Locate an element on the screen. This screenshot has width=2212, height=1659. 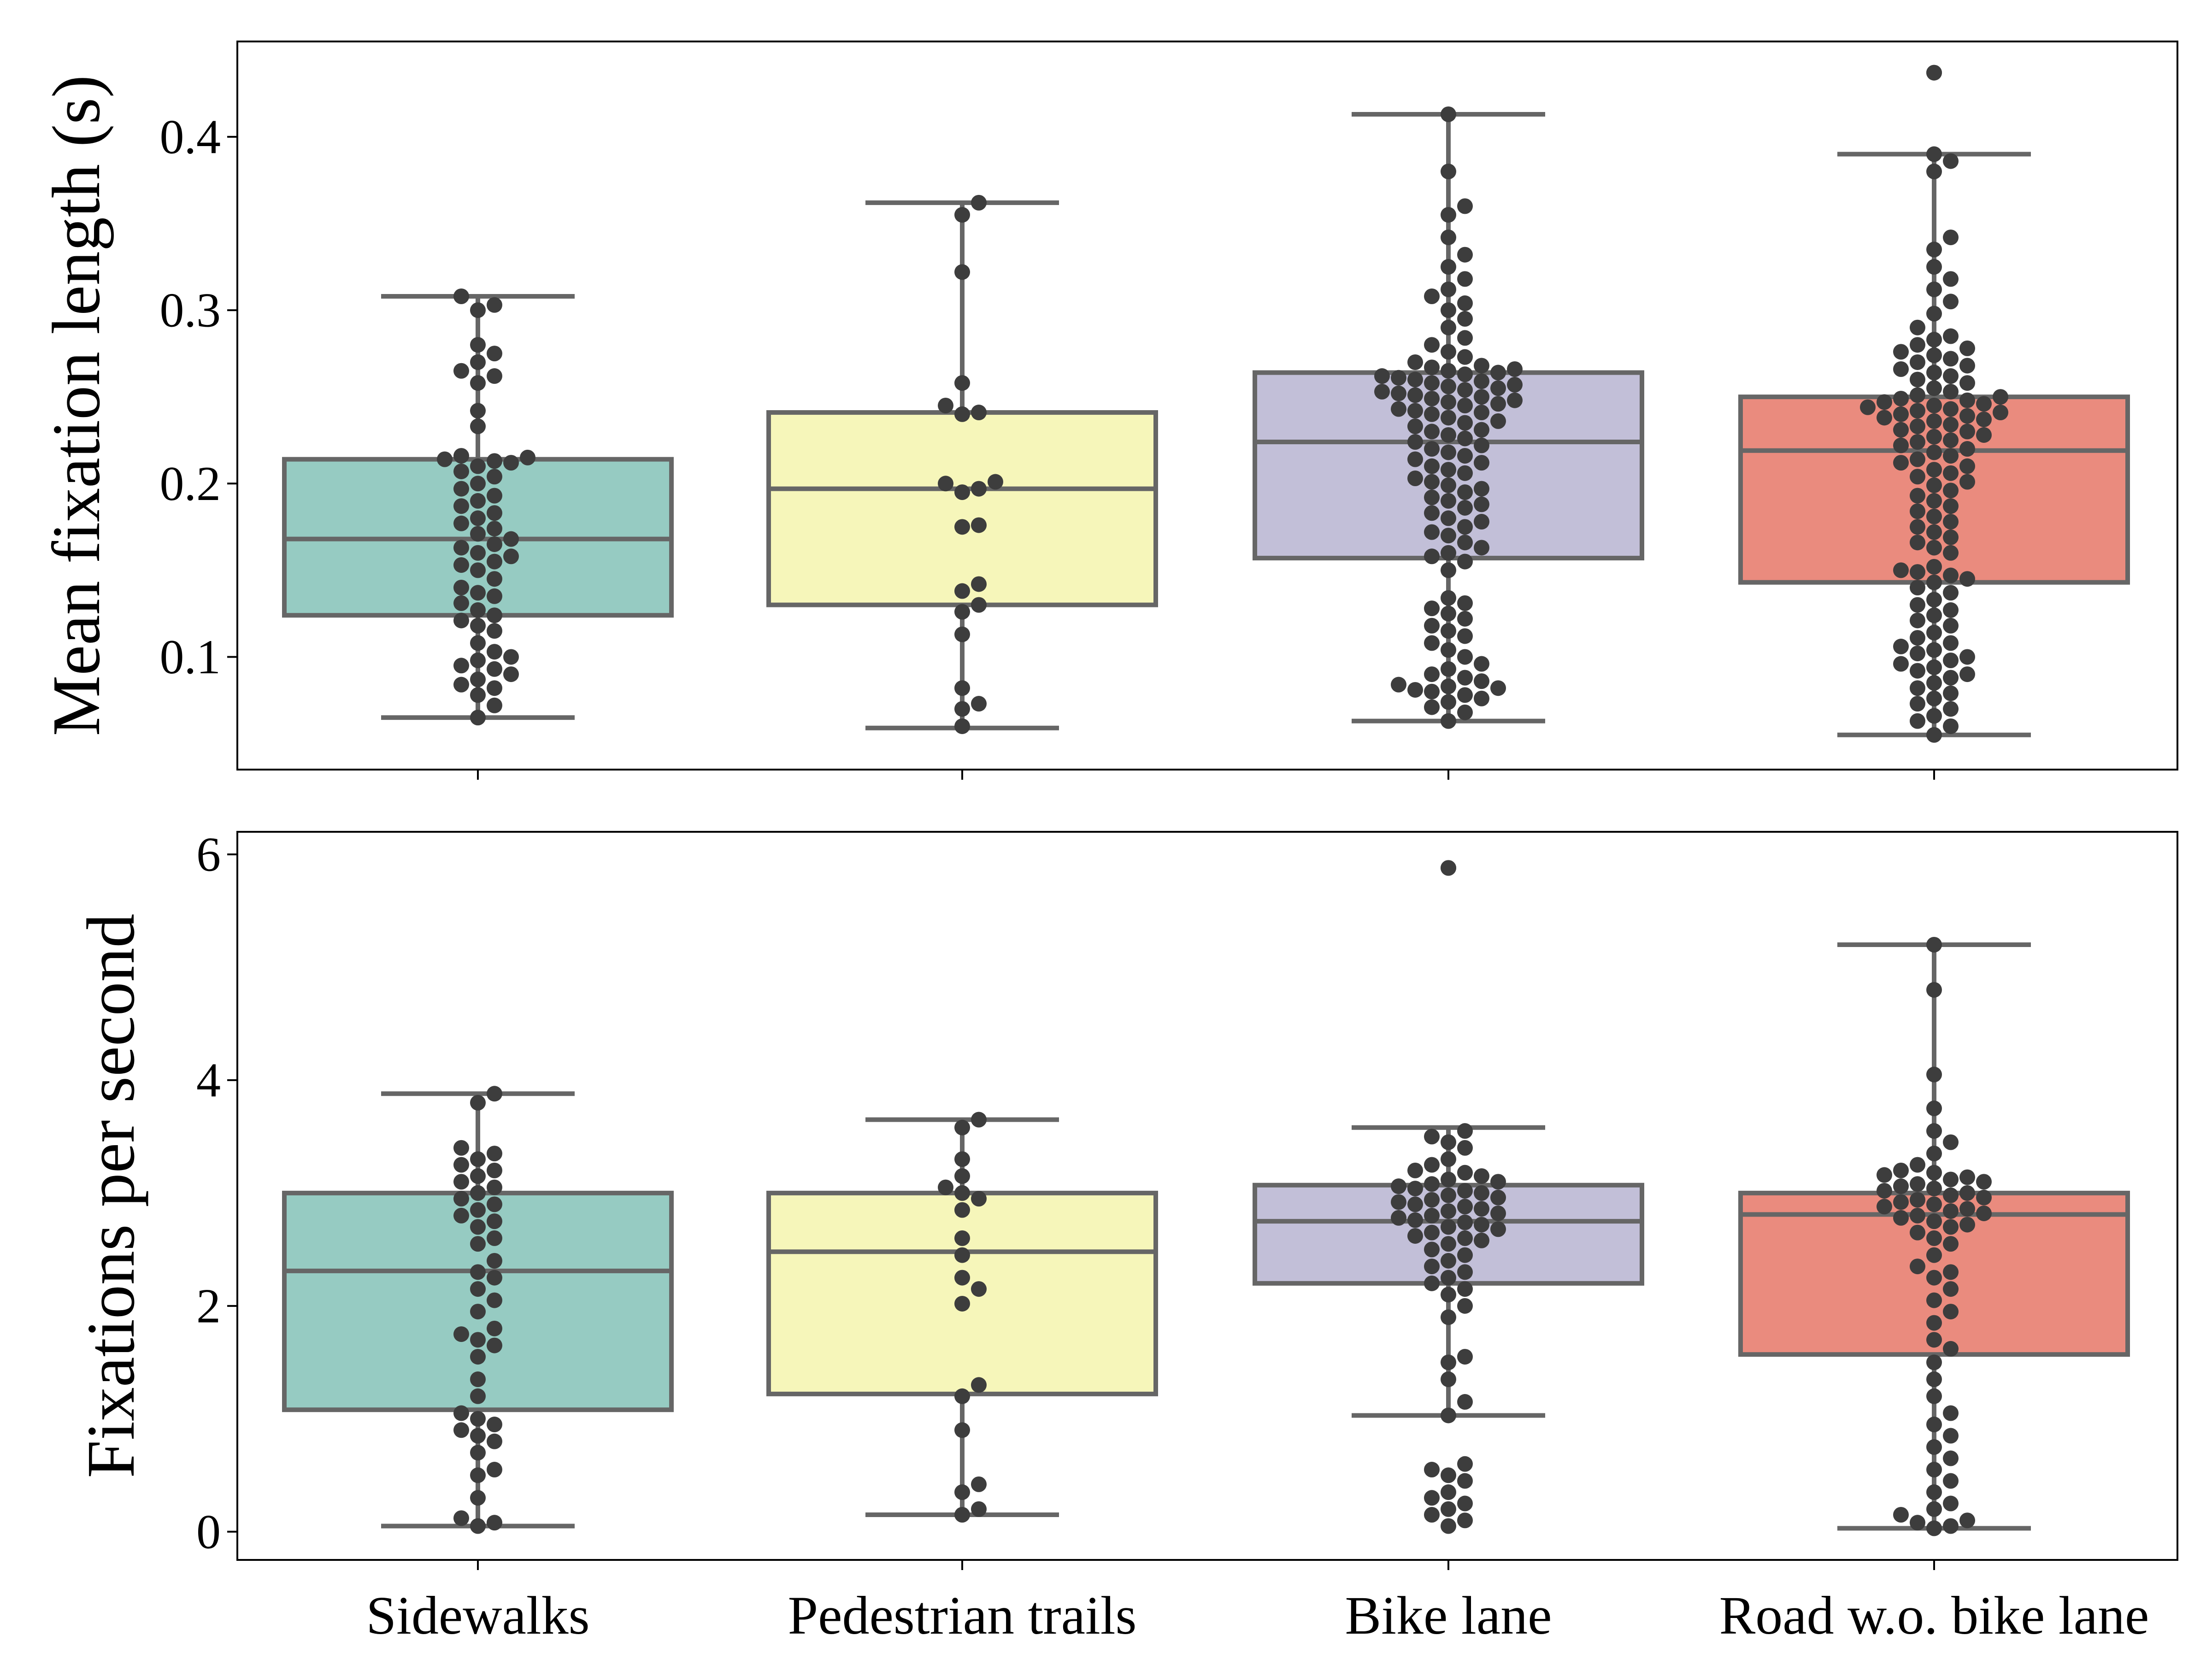
y-tick-label-top-1: 0.2 is located at coordinates (190, 484).